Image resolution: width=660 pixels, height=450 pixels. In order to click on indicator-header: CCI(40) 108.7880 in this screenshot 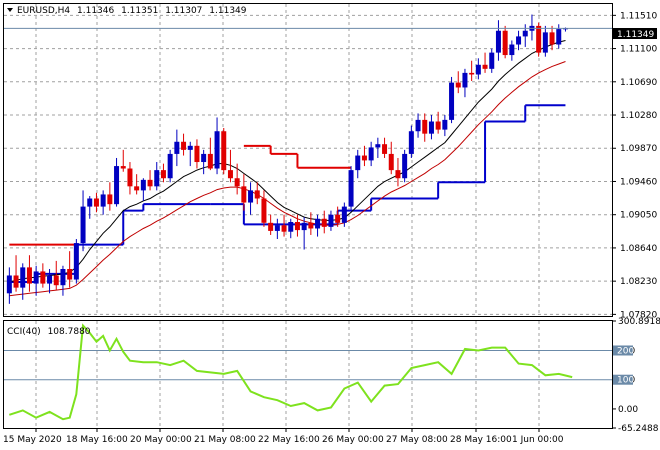, I will do `click(49, 332)`.